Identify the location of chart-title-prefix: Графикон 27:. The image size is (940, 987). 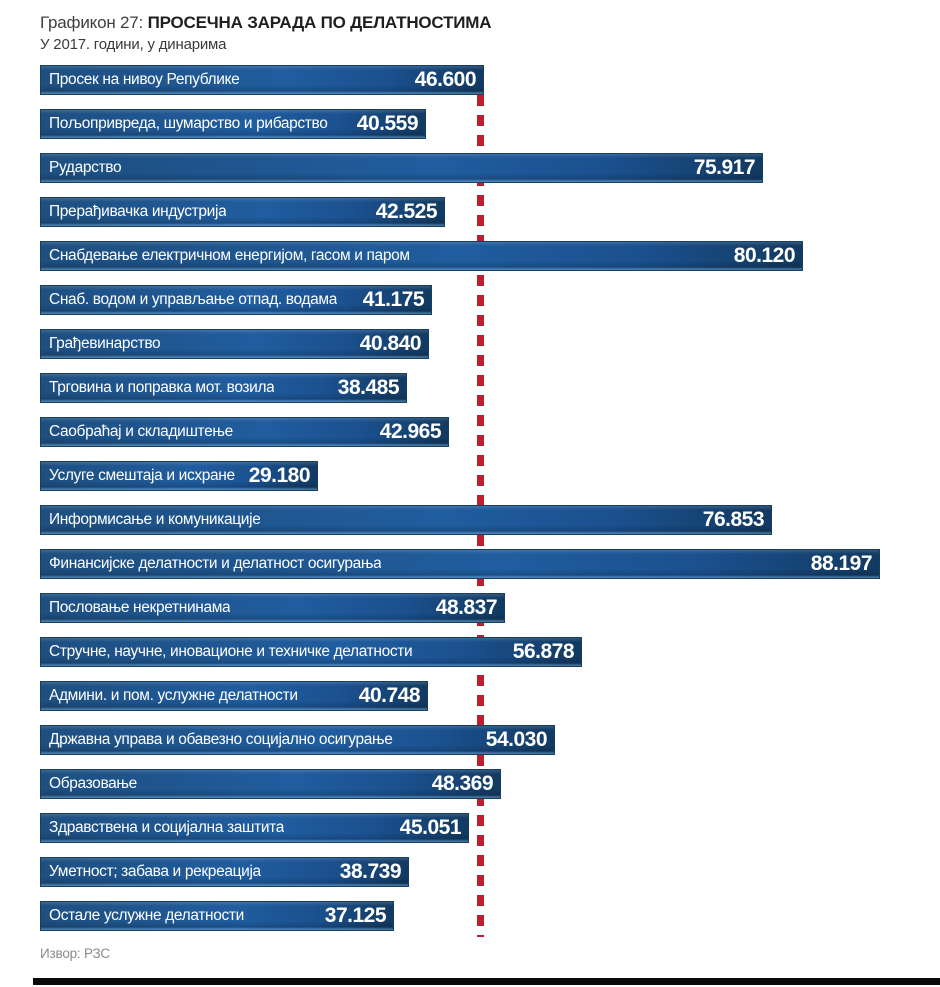
(94, 22).